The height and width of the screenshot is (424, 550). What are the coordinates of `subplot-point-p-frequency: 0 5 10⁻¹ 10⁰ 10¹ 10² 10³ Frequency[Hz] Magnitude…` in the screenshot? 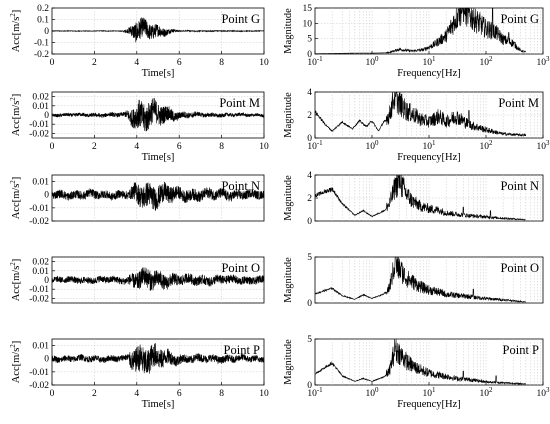 It's located at (416, 372).